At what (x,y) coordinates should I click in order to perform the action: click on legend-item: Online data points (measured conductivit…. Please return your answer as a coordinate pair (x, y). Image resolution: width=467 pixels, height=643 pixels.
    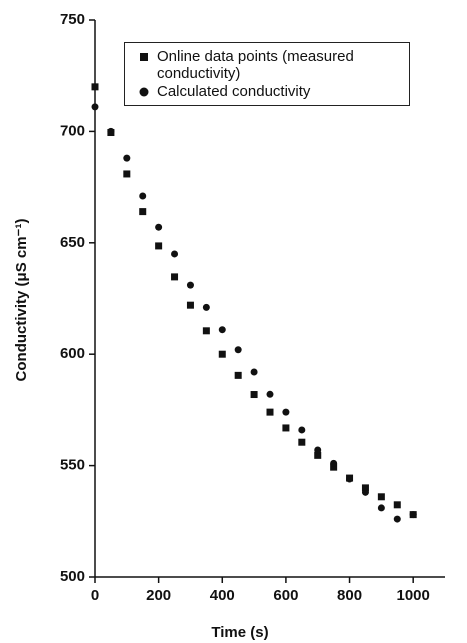
    Looking at the image, I should click on (267, 65).